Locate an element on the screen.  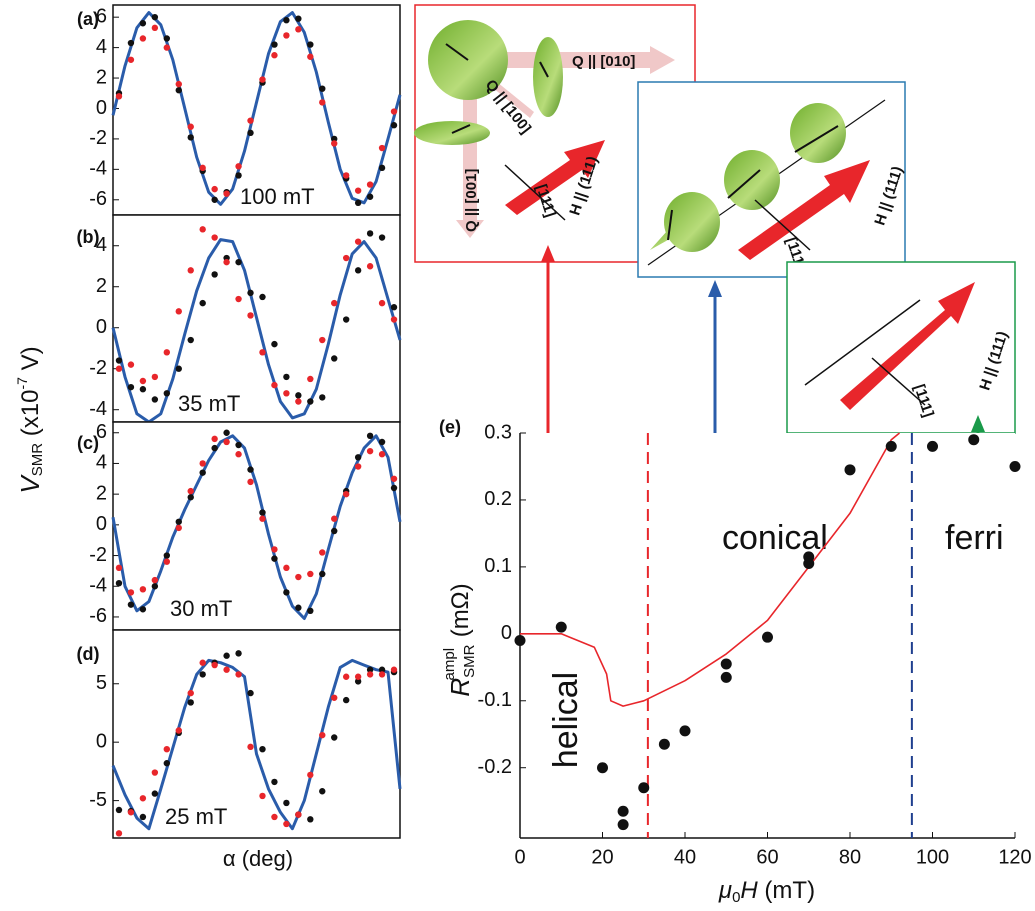
panel: -5 0 5 25 mT (d) is located at coordinates (239, 734).